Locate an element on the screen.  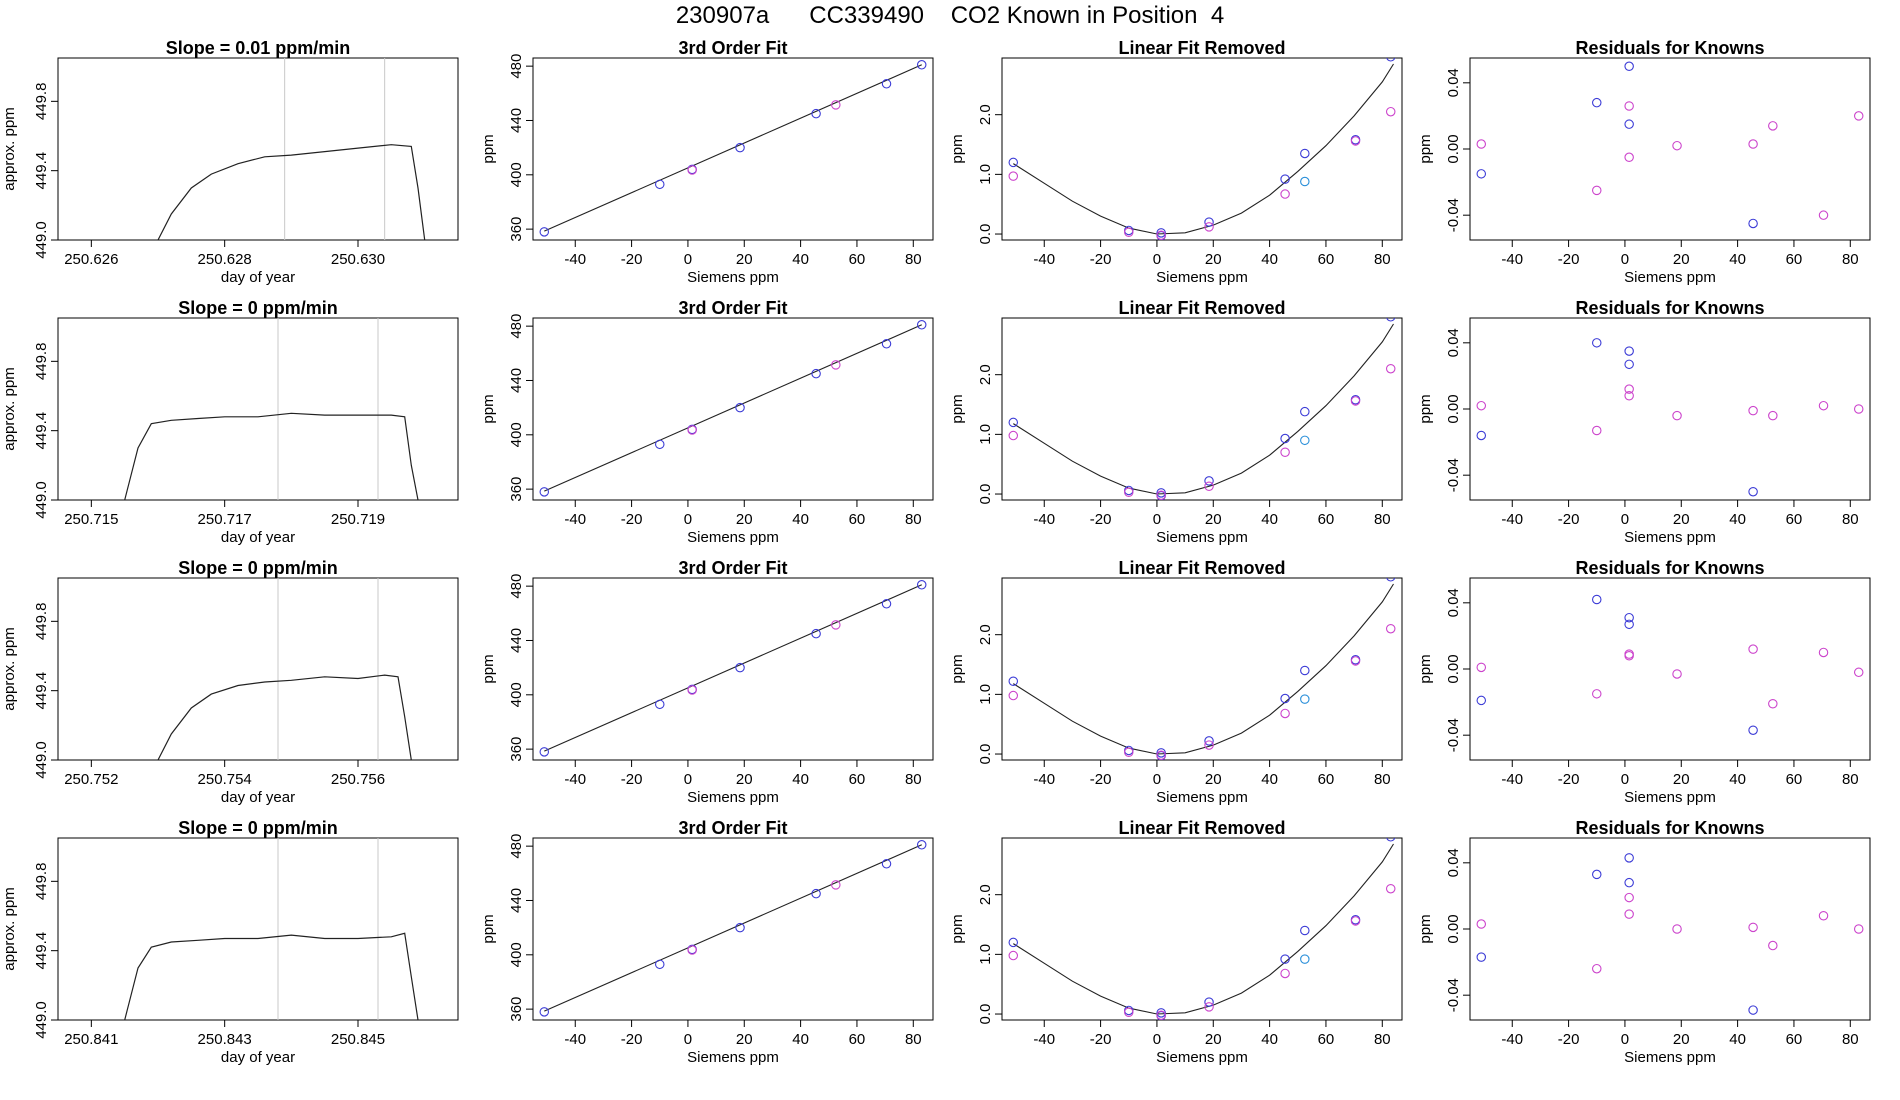
x-tick-label: 250.626 is located at coordinates (91, 259).